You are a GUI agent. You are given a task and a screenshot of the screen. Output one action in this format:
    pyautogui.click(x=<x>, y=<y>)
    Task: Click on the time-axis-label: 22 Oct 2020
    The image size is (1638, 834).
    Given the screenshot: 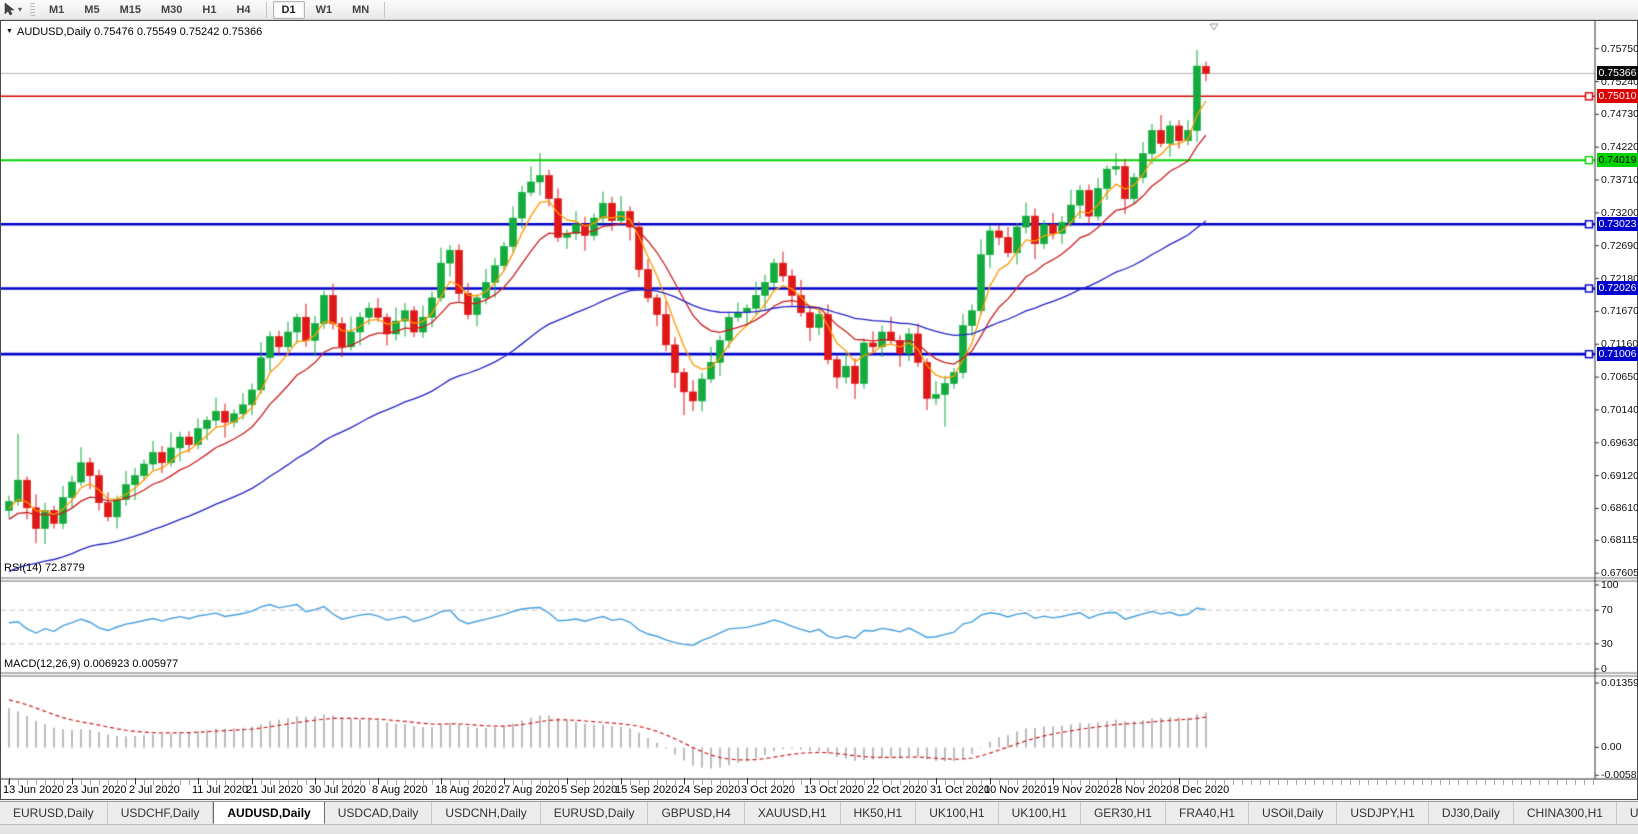 What is the action you would take?
    pyautogui.click(x=897, y=790)
    